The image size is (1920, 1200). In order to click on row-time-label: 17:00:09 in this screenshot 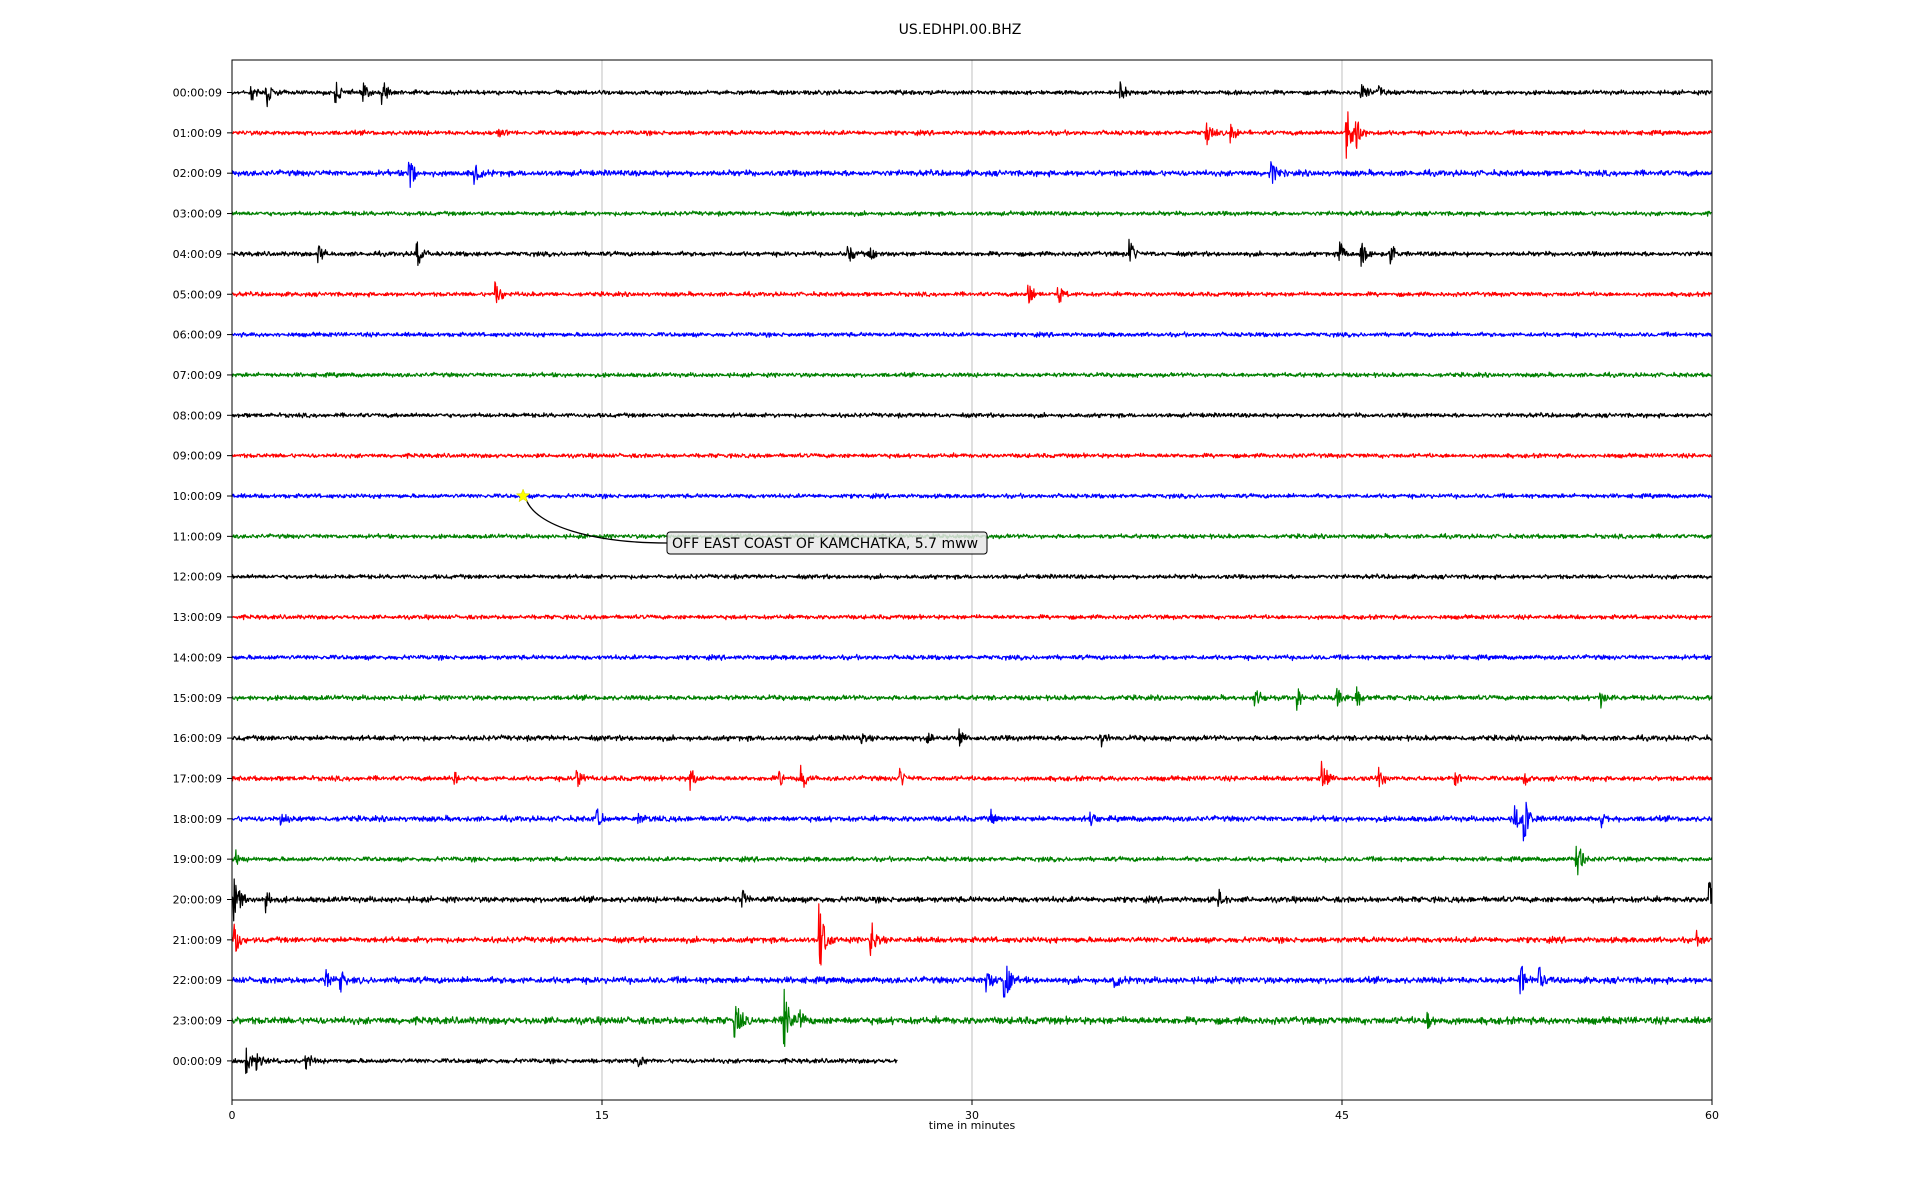, I will do `click(197, 778)`.